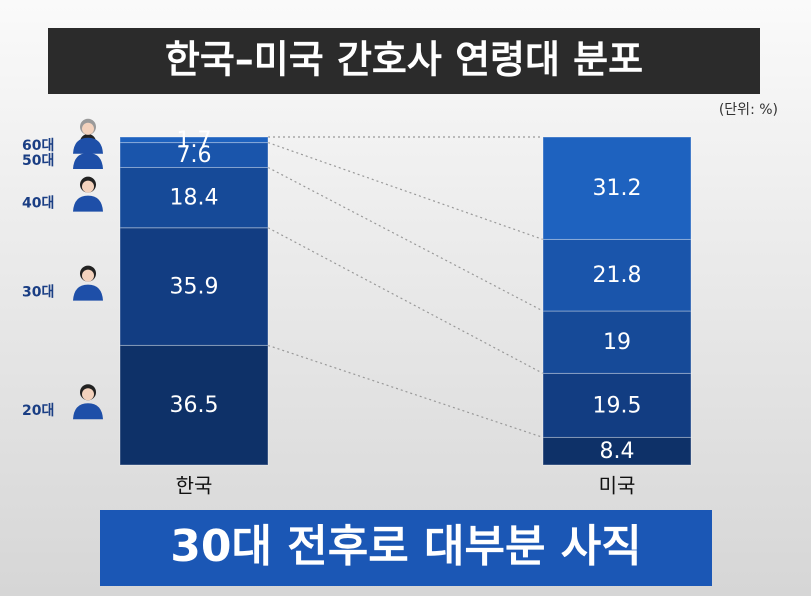 Image resolution: width=811 pixels, height=596 pixels. I want to click on value-label: 36.5, so click(194, 405).